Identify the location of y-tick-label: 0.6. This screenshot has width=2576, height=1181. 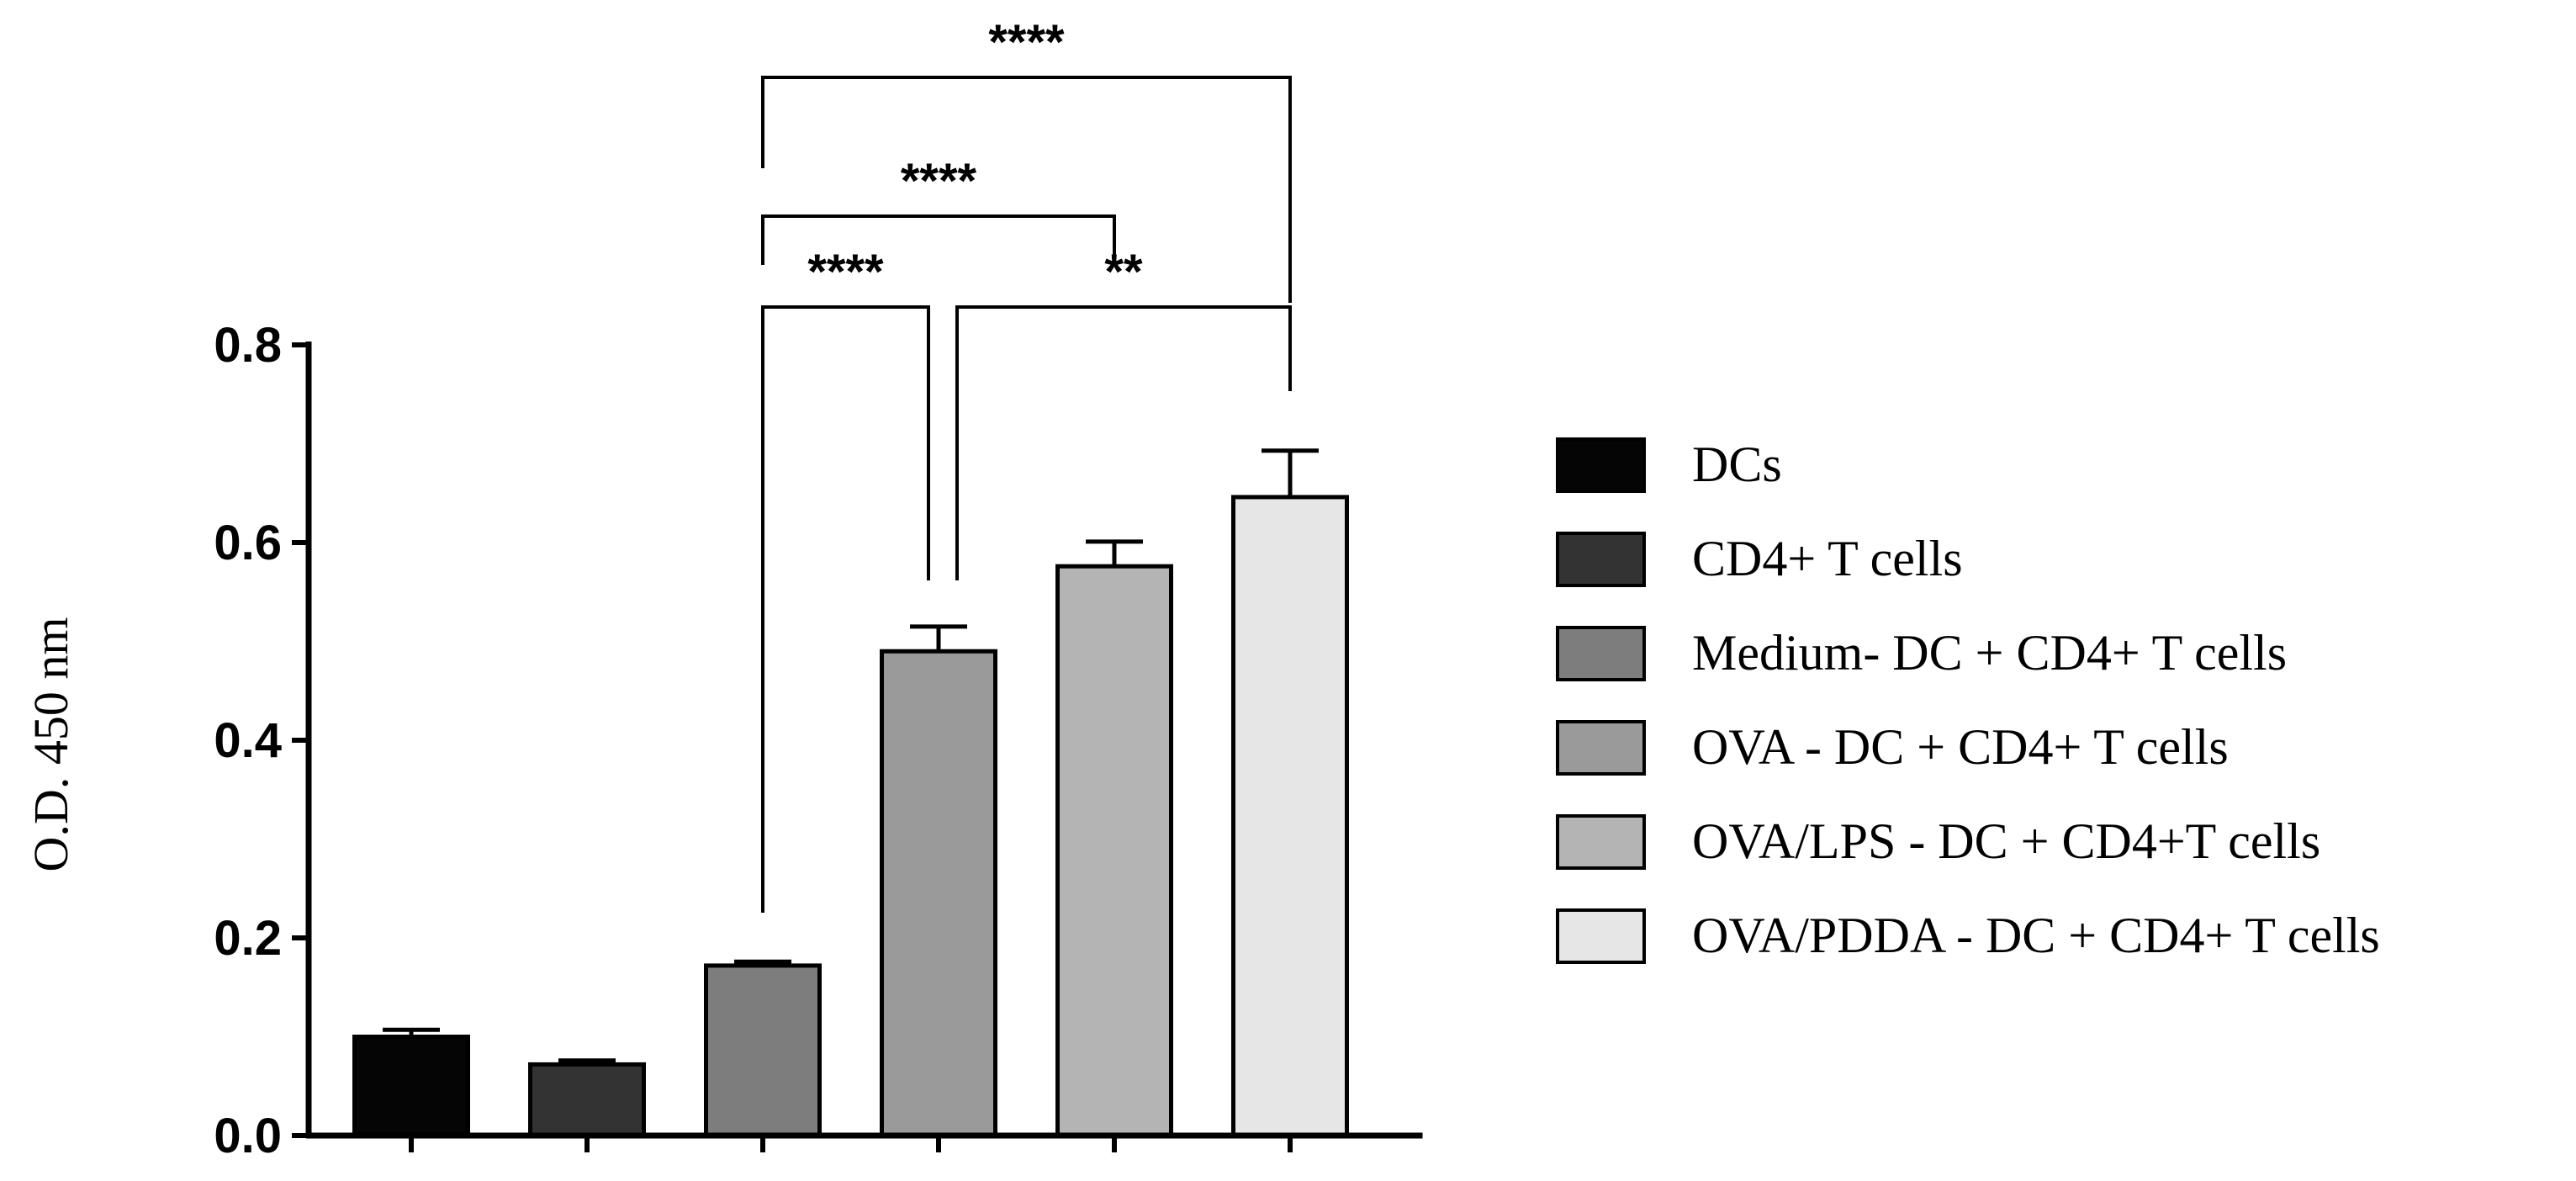
(248, 543).